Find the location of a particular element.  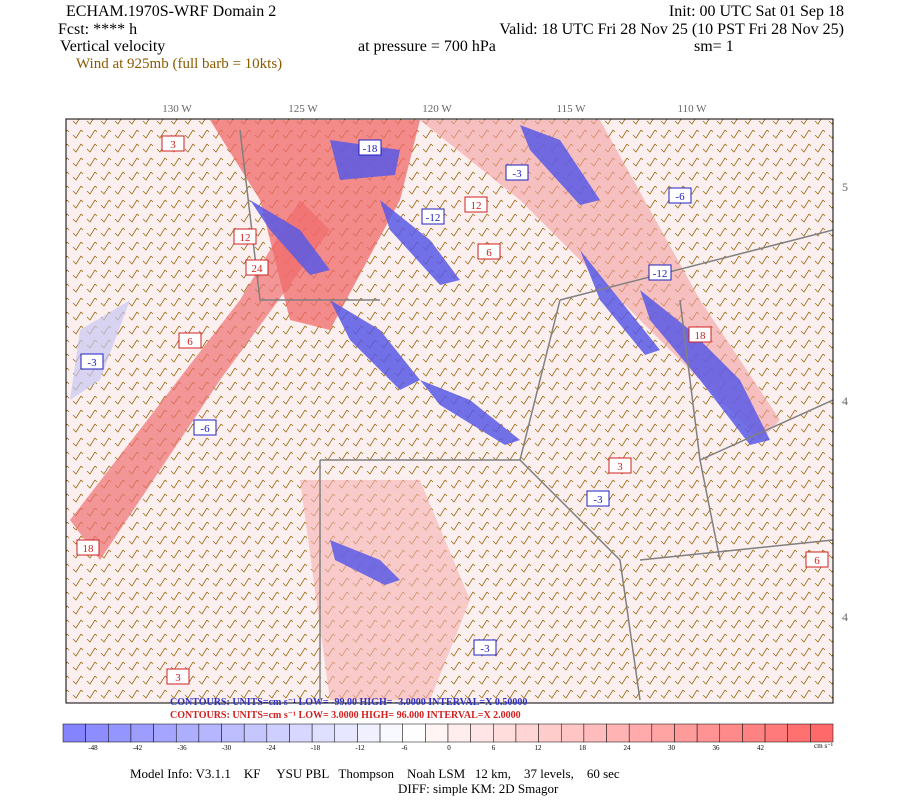

colorbar-tick-label: -18 is located at coordinates (316, 748).